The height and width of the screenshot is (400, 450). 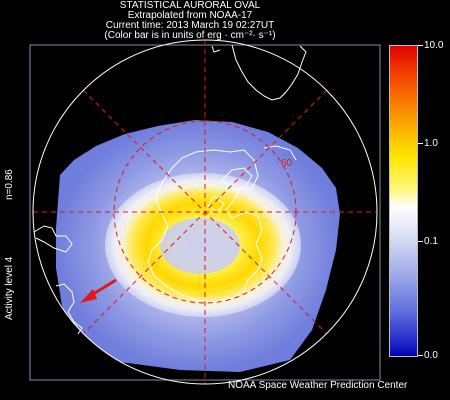 What do you see at coordinates (431, 143) in the screenshot?
I see `colorbar-label-1: 1.0` at bounding box center [431, 143].